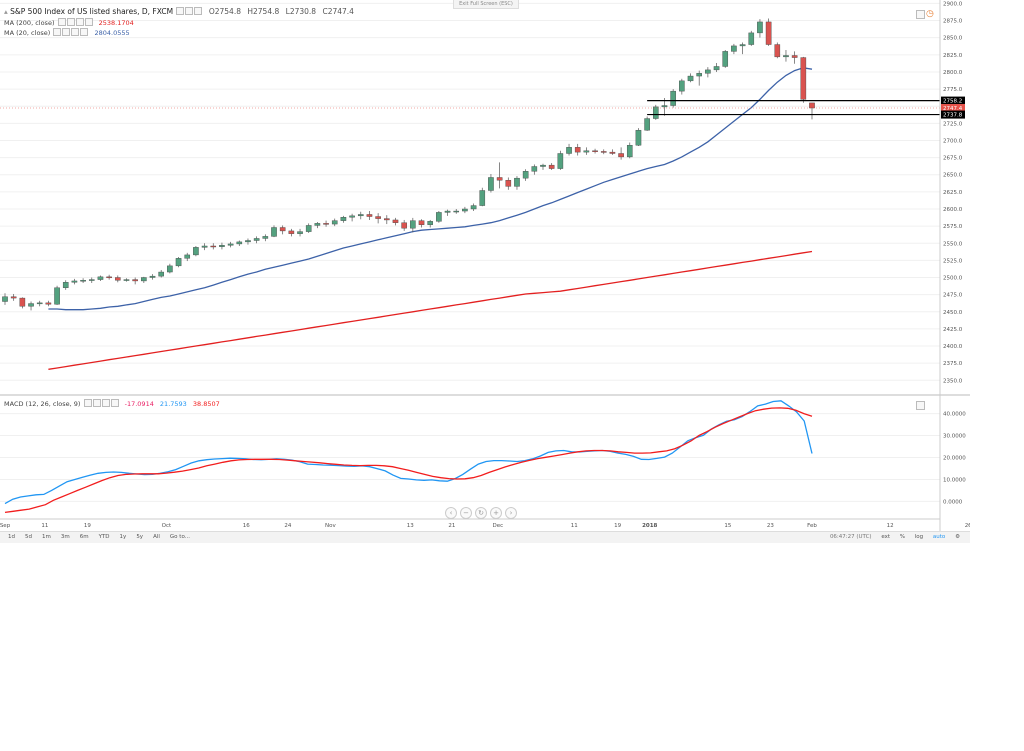 Image resolution: width=1024 pixels, height=751 pixels. What do you see at coordinates (920, 14) in the screenshot?
I see `chart-settings-icon` at bounding box center [920, 14].